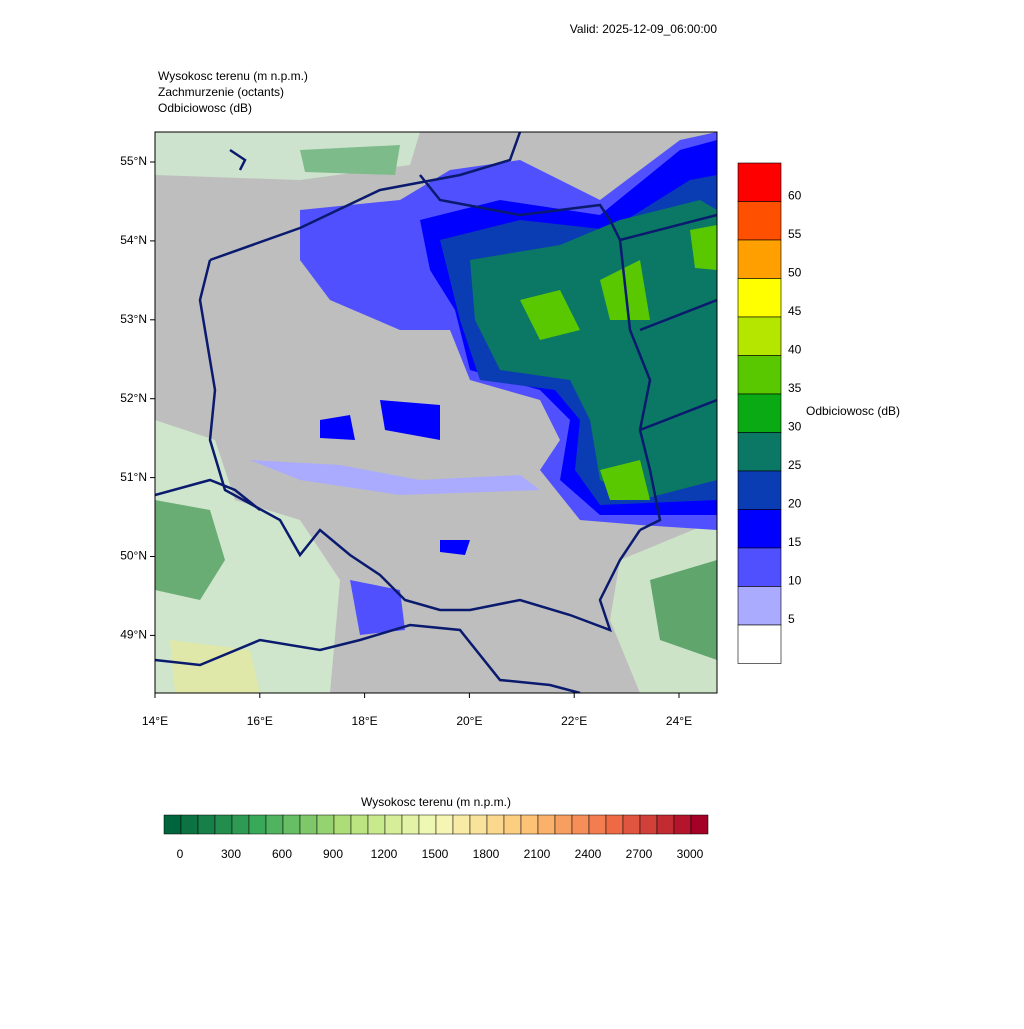 This screenshot has width=1024, height=1029. What do you see at coordinates (690, 854) in the screenshot?
I see `colorbar-label: 3000` at bounding box center [690, 854].